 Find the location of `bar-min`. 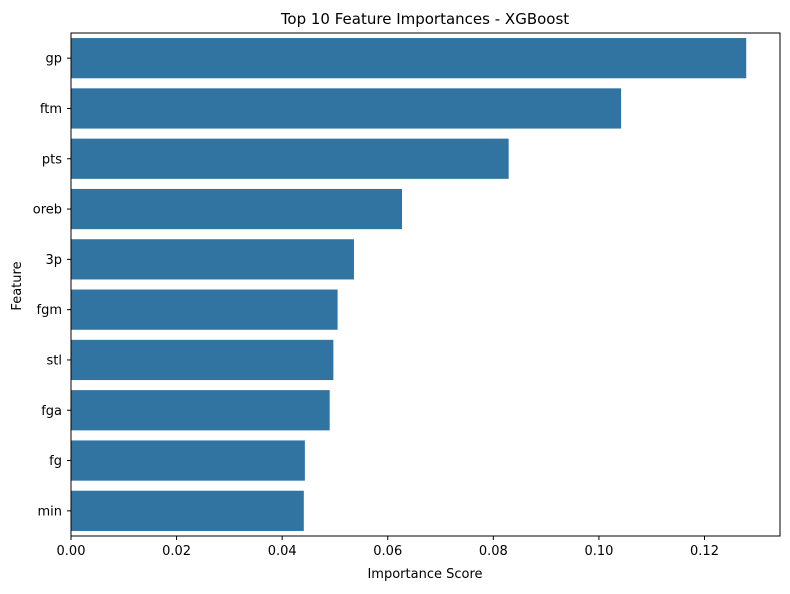

bar-min is located at coordinates (187, 510).